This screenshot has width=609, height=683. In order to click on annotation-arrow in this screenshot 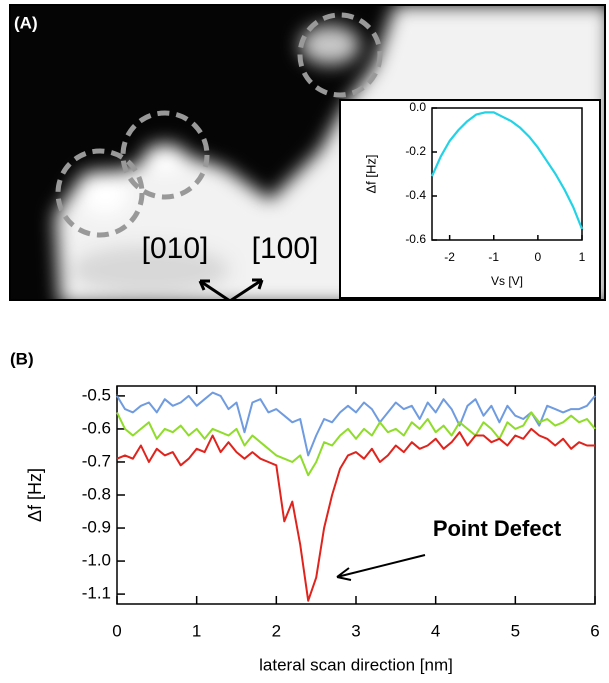, I will do `click(381, 567)`.